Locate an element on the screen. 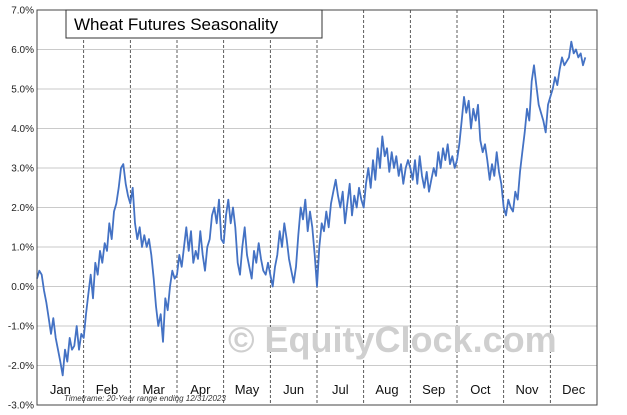  x-tick-label: Jan is located at coordinates (60, 389).